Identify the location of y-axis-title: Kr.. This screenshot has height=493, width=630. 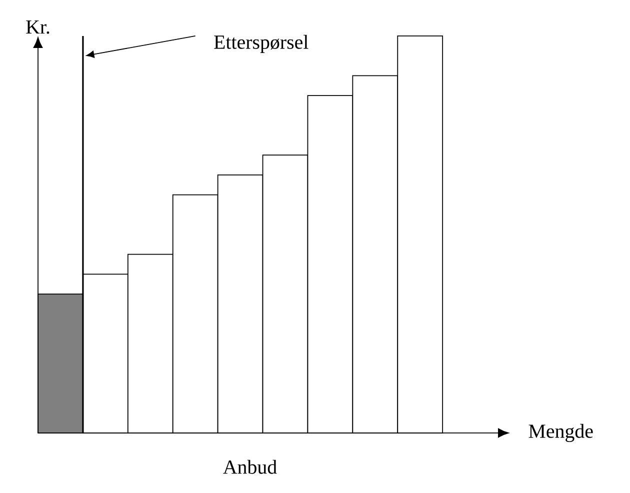
(38, 27).